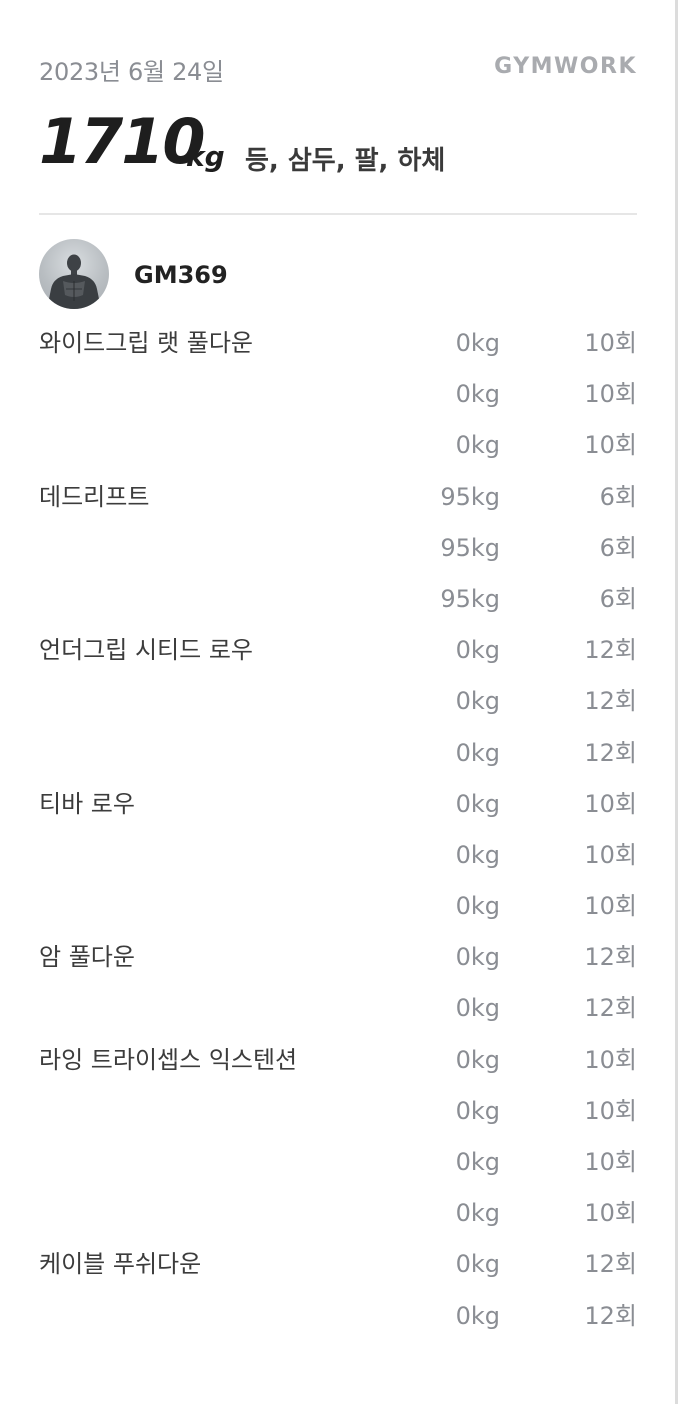 Image resolution: width=678 pixels, height=1404 pixels. Describe the element at coordinates (168, 1059) in the screenshot. I see `exercise-name: 라잉 트라이셉스 익스텐션` at that location.